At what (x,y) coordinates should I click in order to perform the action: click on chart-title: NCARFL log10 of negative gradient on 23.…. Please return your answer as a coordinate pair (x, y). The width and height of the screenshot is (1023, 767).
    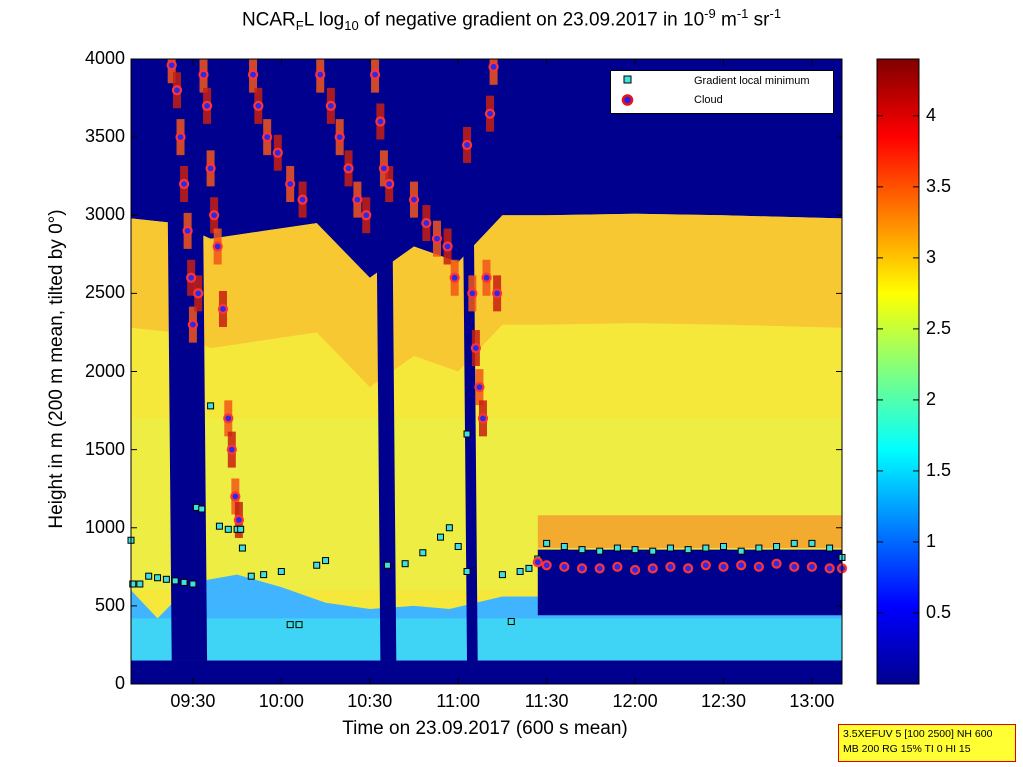
    Looking at the image, I should click on (511, 20).